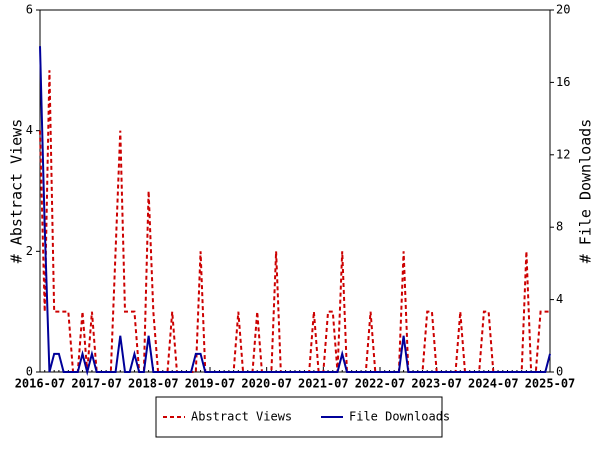 This screenshot has width=600, height=450. What do you see at coordinates (323, 384) in the screenshot?
I see `x-tick-label: 2021-07` at bounding box center [323, 384].